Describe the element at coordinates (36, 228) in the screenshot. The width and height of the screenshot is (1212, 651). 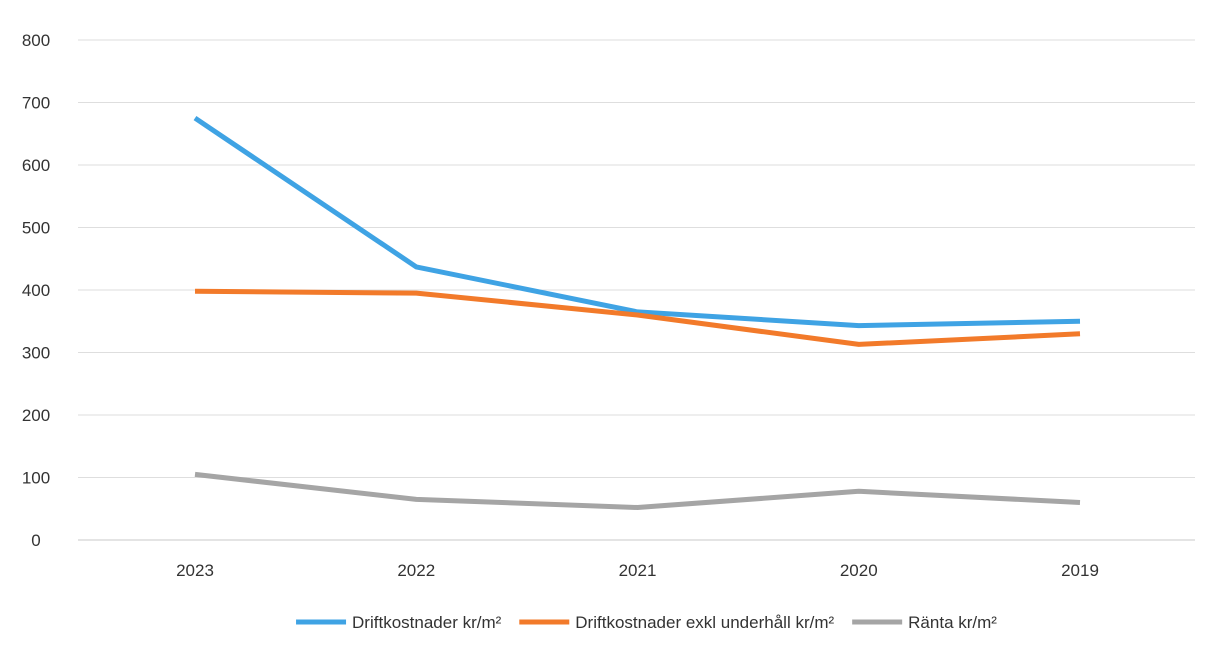
I see `y-tick-label: 500` at that location.